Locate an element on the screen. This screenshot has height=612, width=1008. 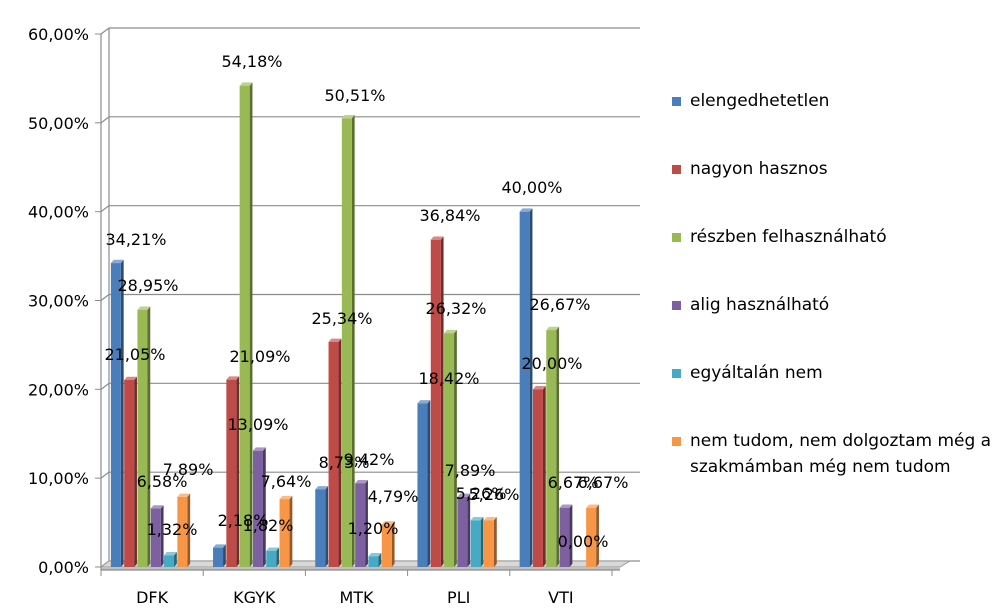
data-label: 7,89% is located at coordinates (470, 470).